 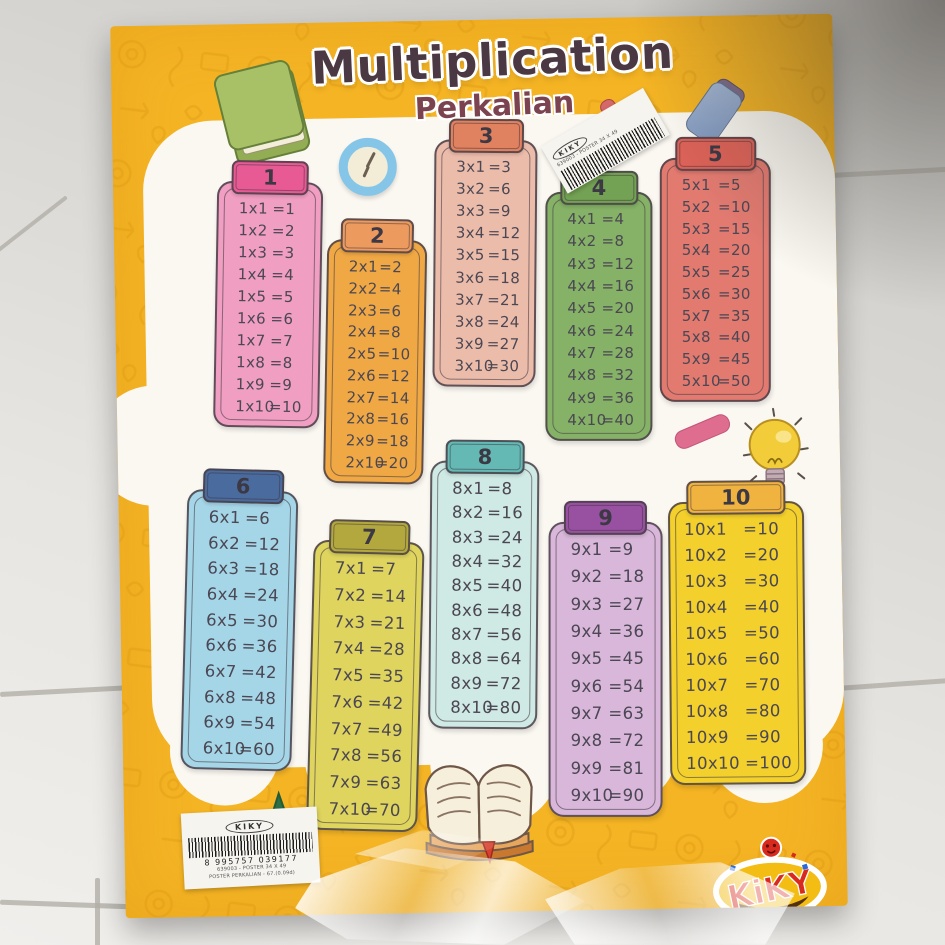 I want to click on expression: 7x5, so click(x=348, y=675).